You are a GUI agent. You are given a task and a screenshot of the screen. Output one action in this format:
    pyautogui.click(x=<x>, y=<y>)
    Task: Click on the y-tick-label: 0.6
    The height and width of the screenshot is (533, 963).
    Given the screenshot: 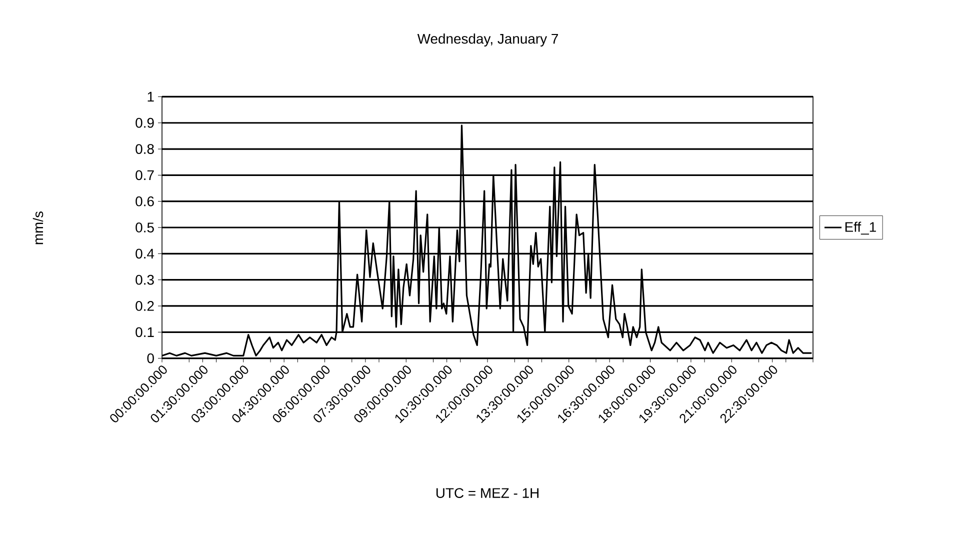 What is the action you would take?
    pyautogui.click(x=145, y=201)
    